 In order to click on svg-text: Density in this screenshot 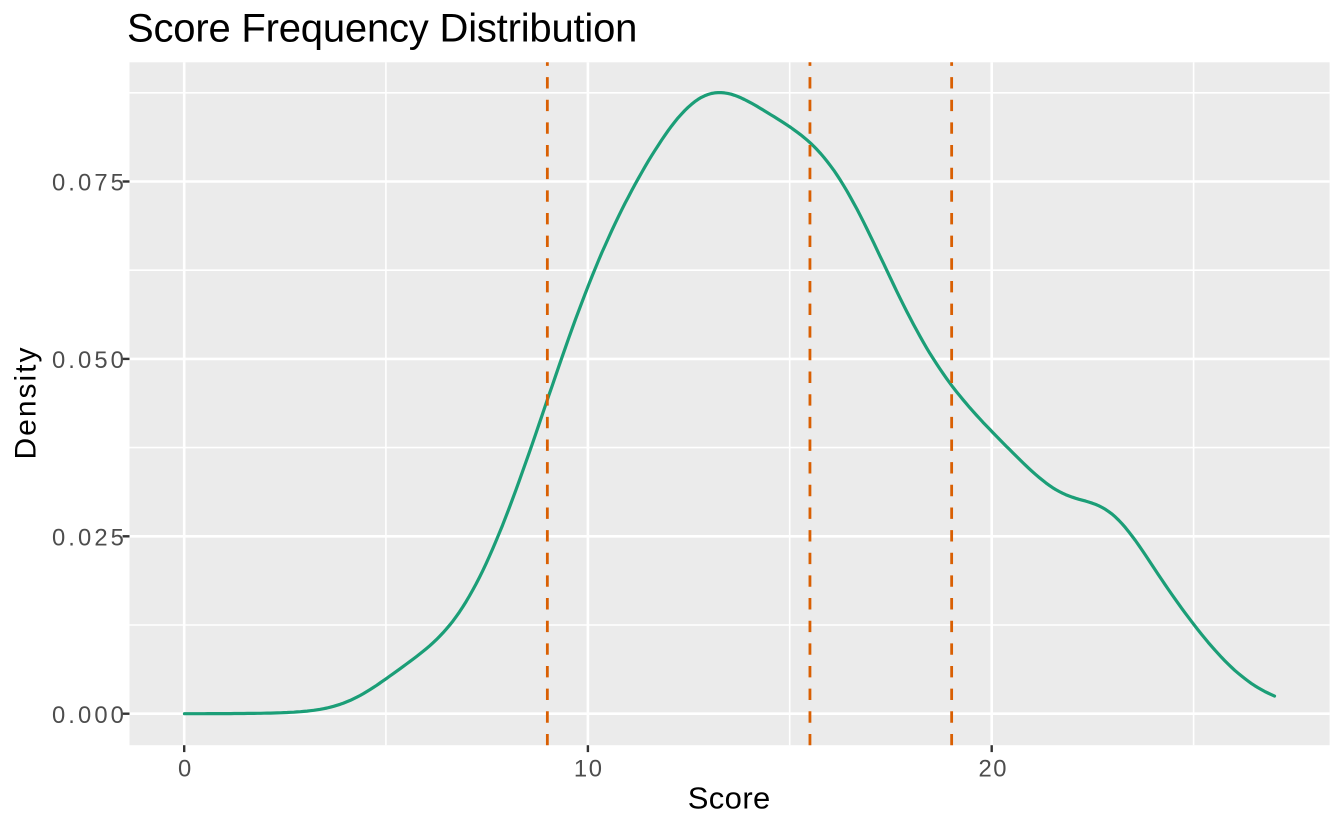, I will do `click(26, 402)`.